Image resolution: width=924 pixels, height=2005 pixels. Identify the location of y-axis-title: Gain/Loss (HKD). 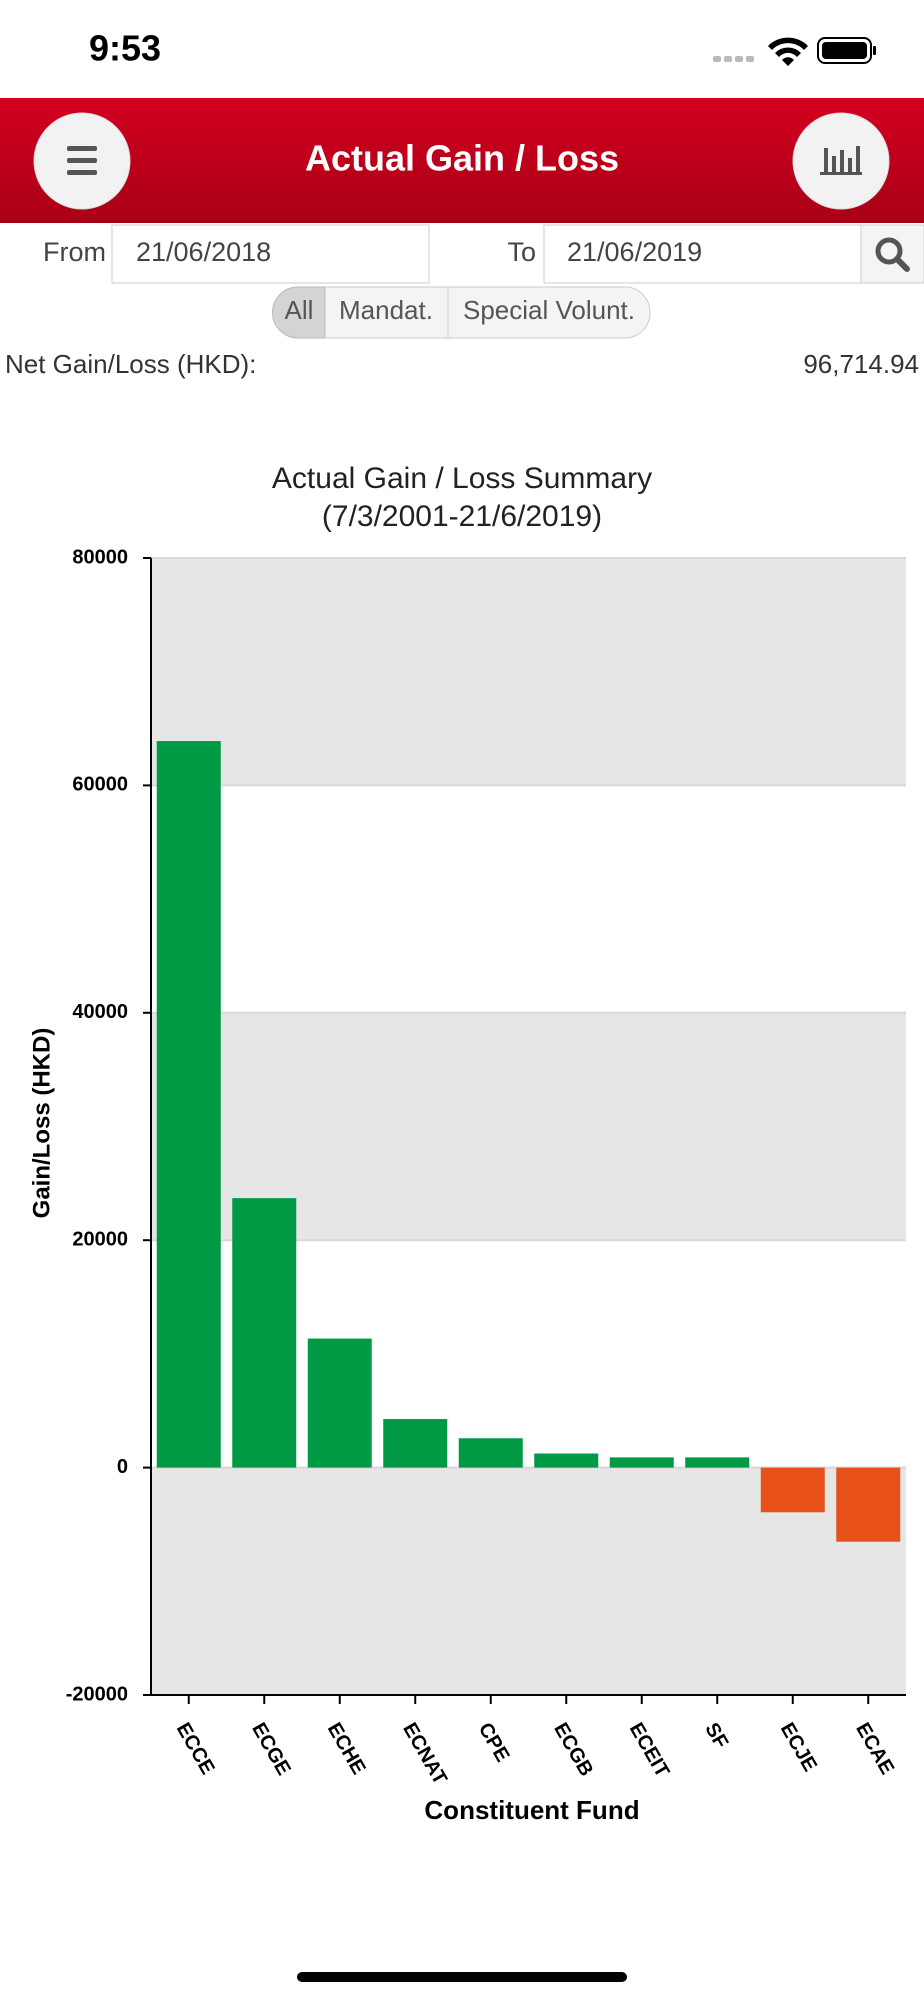
(41, 1123).